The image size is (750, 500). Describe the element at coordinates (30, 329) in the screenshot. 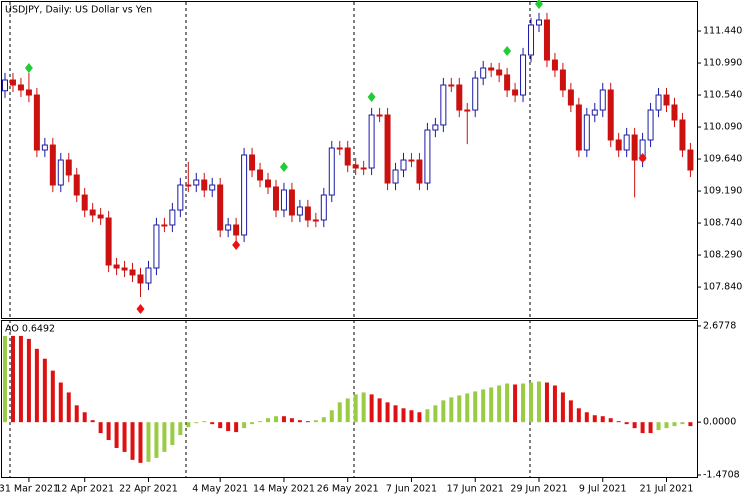

I see `indicator-title: AO 0.6492` at that location.